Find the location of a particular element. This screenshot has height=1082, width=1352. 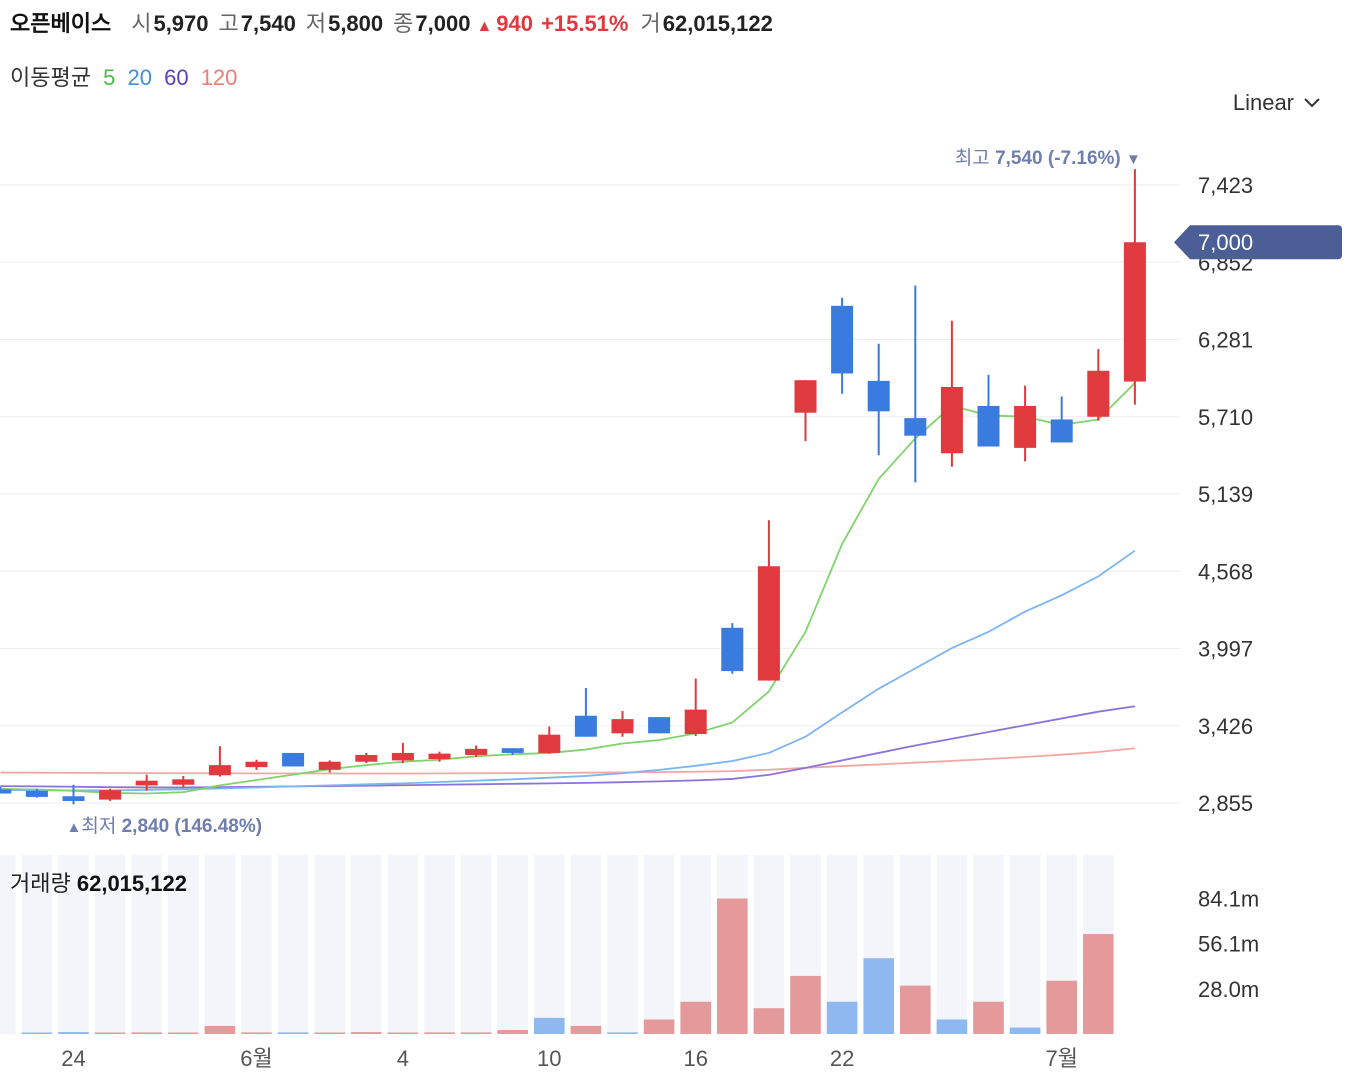

price-tick-label: 4,568 is located at coordinates (1225, 571).